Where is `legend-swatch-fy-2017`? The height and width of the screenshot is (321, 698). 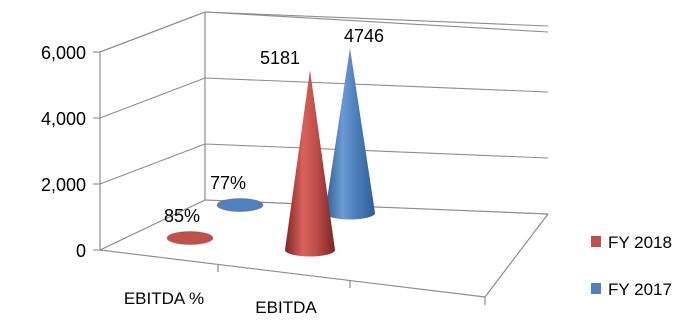 legend-swatch-fy-2017 is located at coordinates (596, 288).